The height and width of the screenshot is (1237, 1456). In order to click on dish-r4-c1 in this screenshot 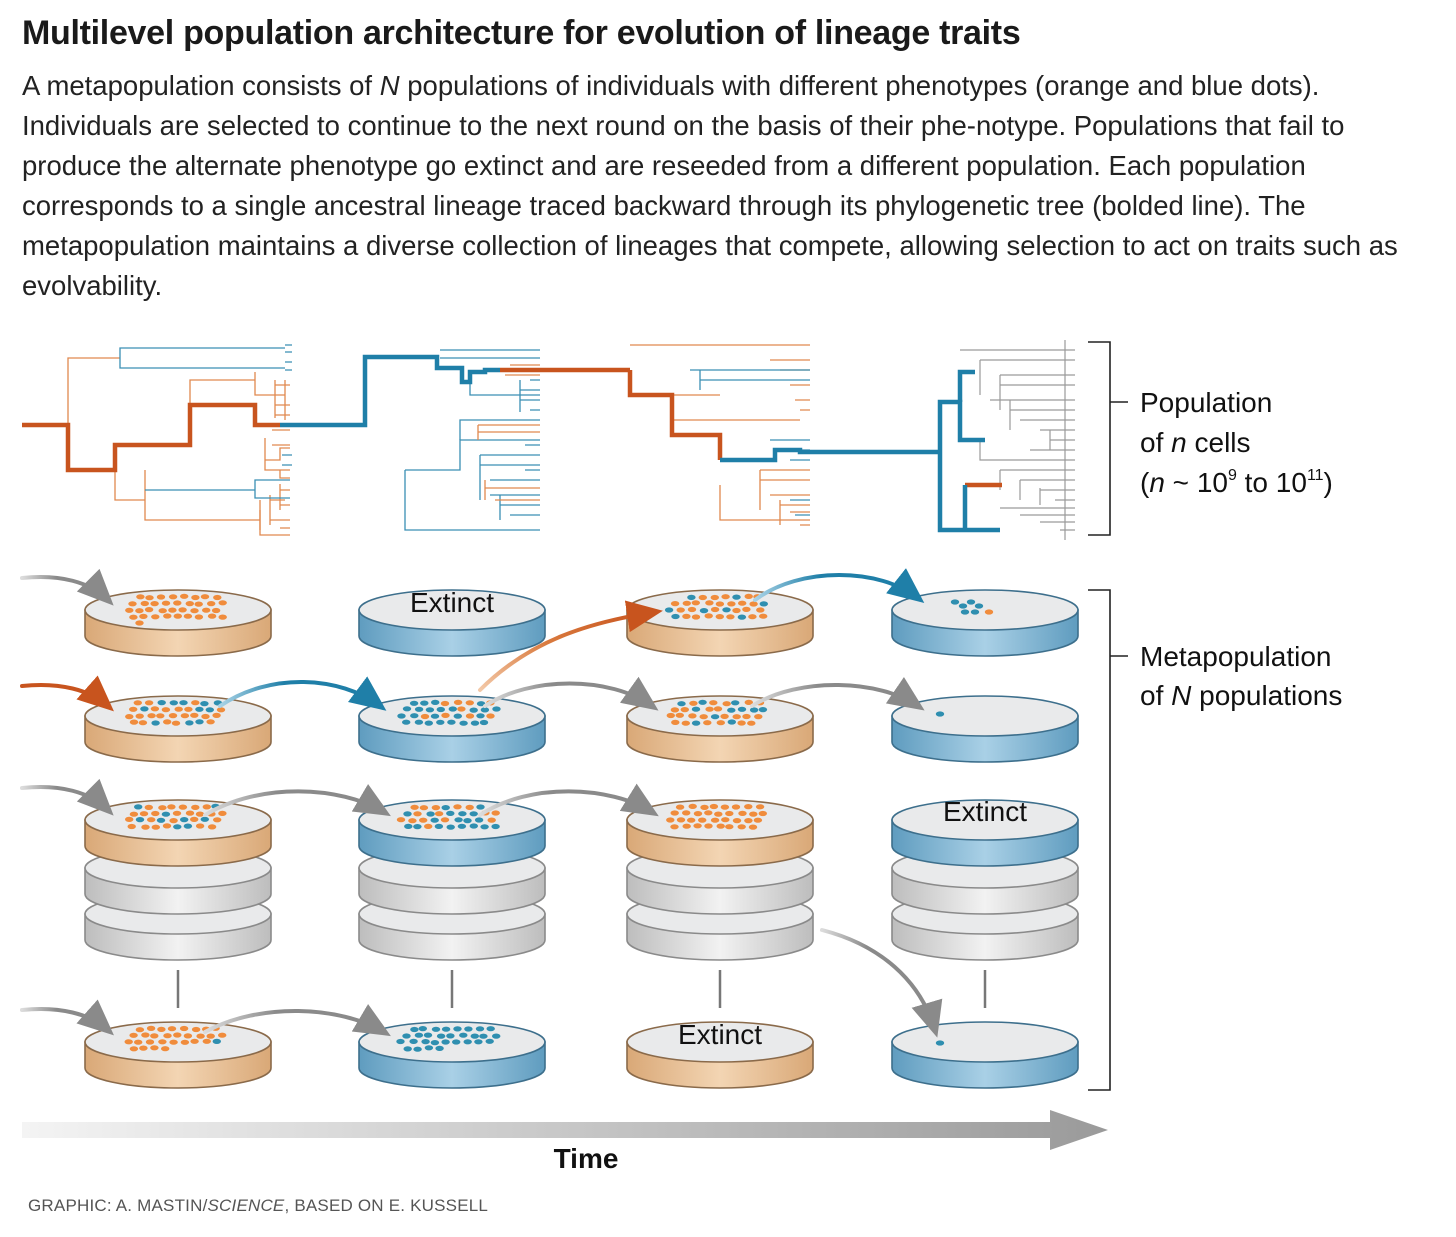, I will do `click(178, 1055)`.